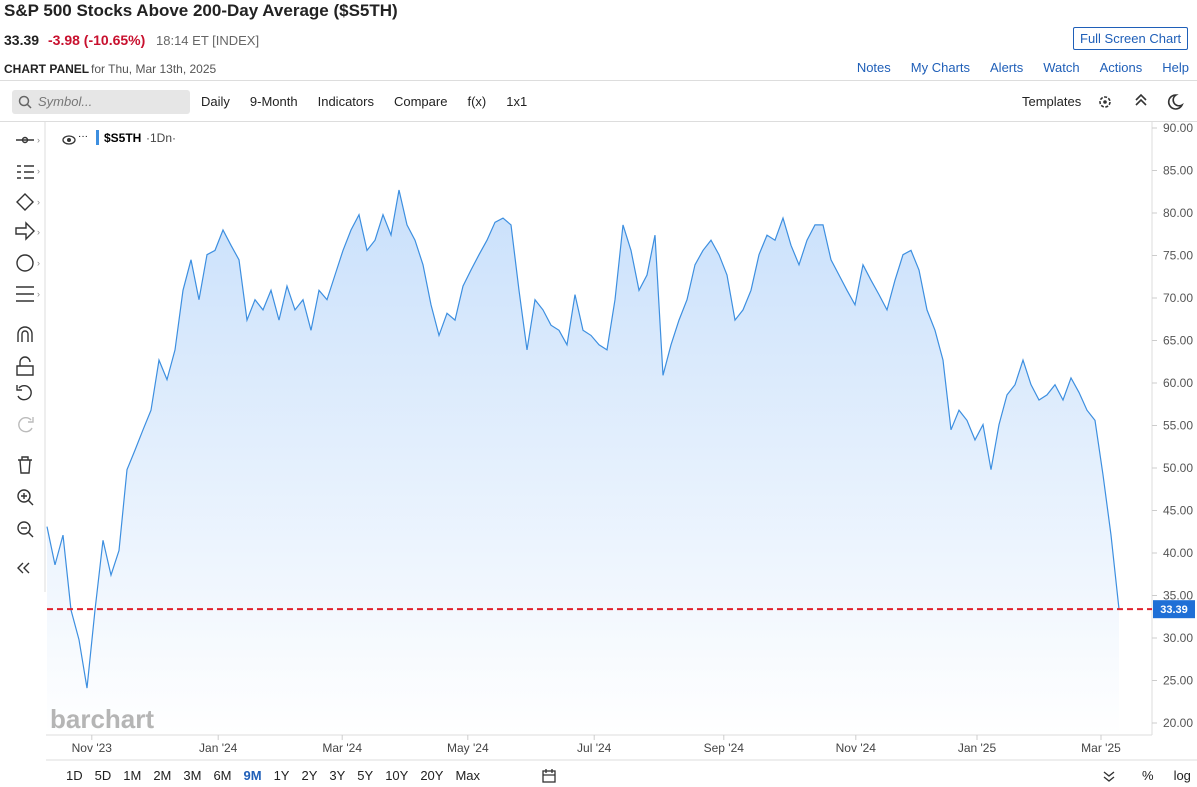  What do you see at coordinates (1109, 776) in the screenshot?
I see `collapse-icon` at bounding box center [1109, 776].